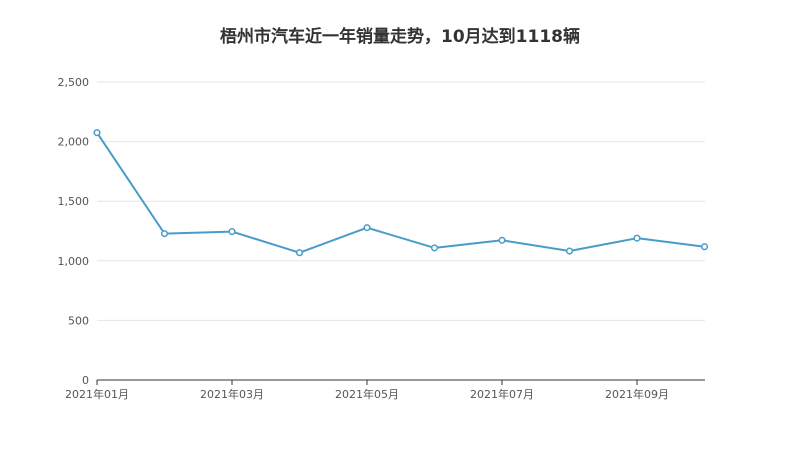  Describe the element at coordinates (74, 231) in the screenshot. I see `y-axis: 0 500 1,000 1,500 2,000 2,500` at that location.